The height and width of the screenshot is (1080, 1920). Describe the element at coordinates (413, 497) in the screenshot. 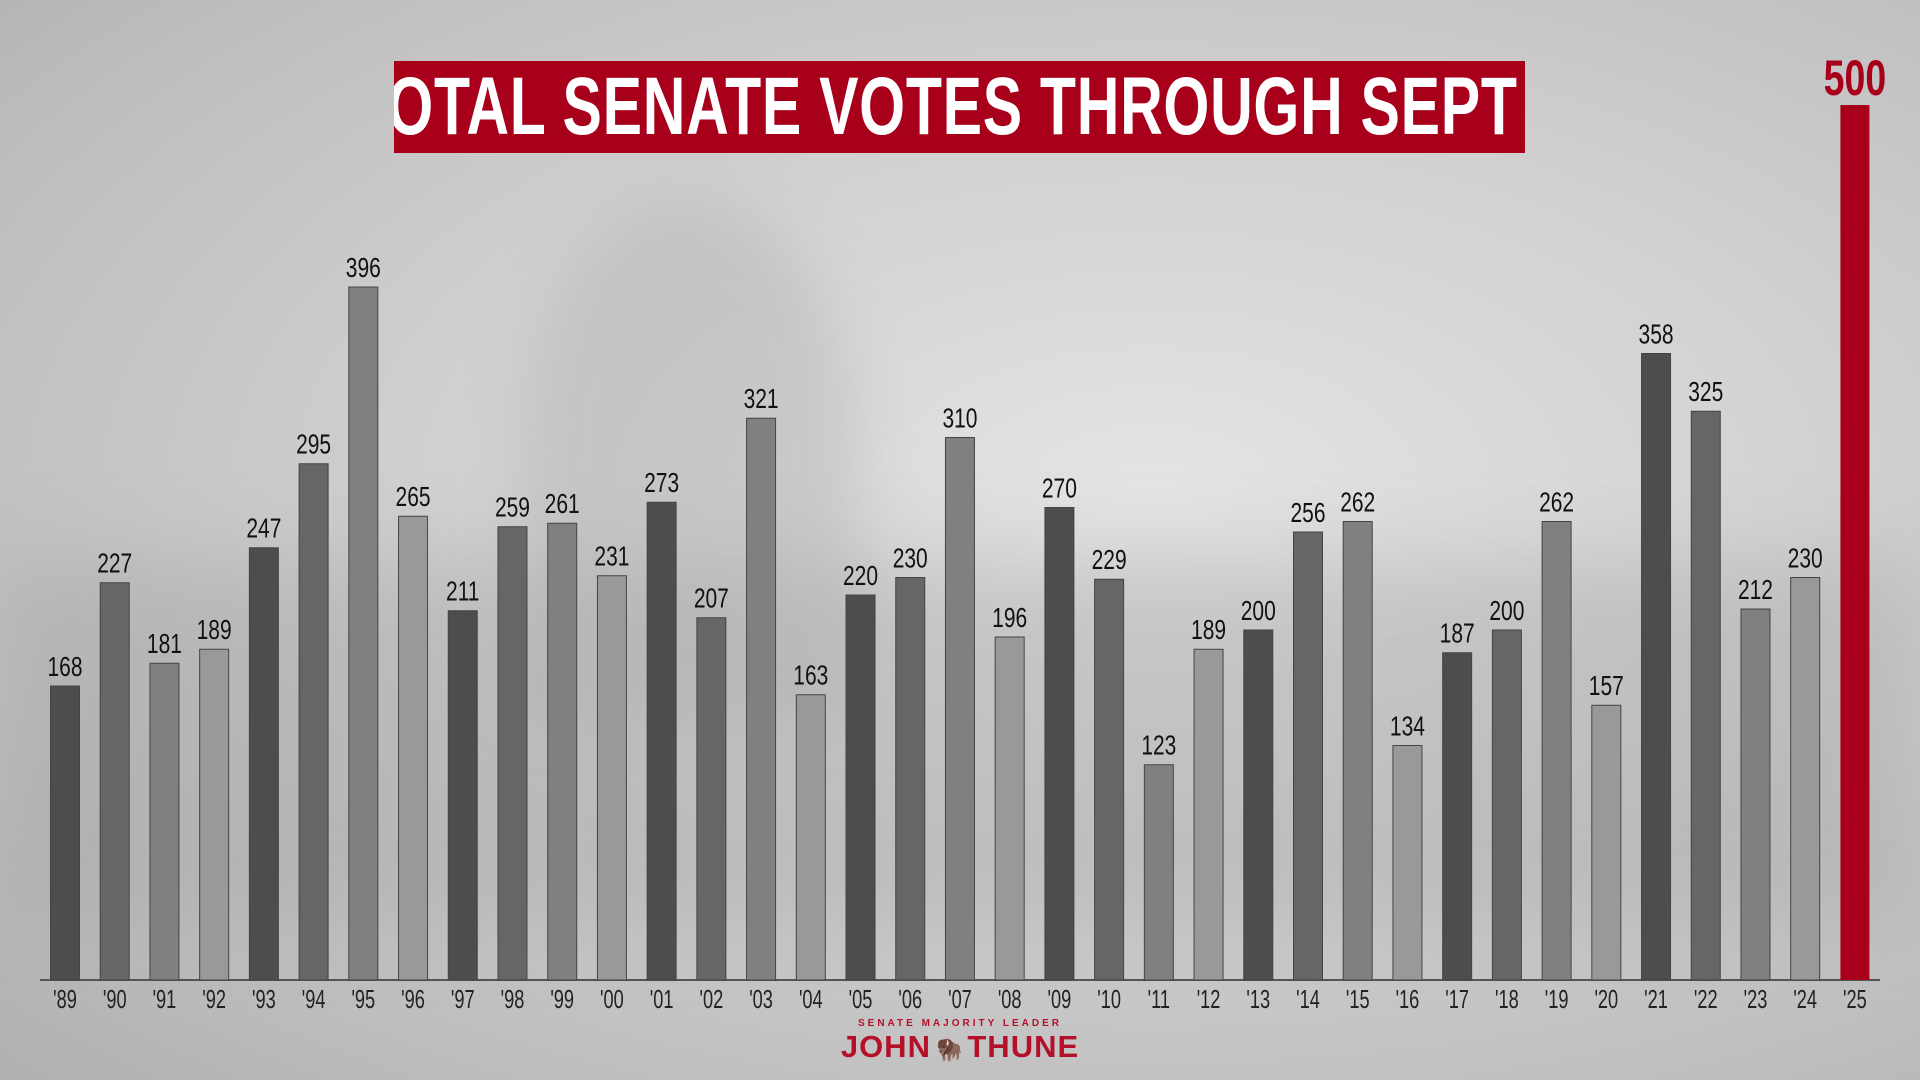

I see `data-label: 265` at that location.